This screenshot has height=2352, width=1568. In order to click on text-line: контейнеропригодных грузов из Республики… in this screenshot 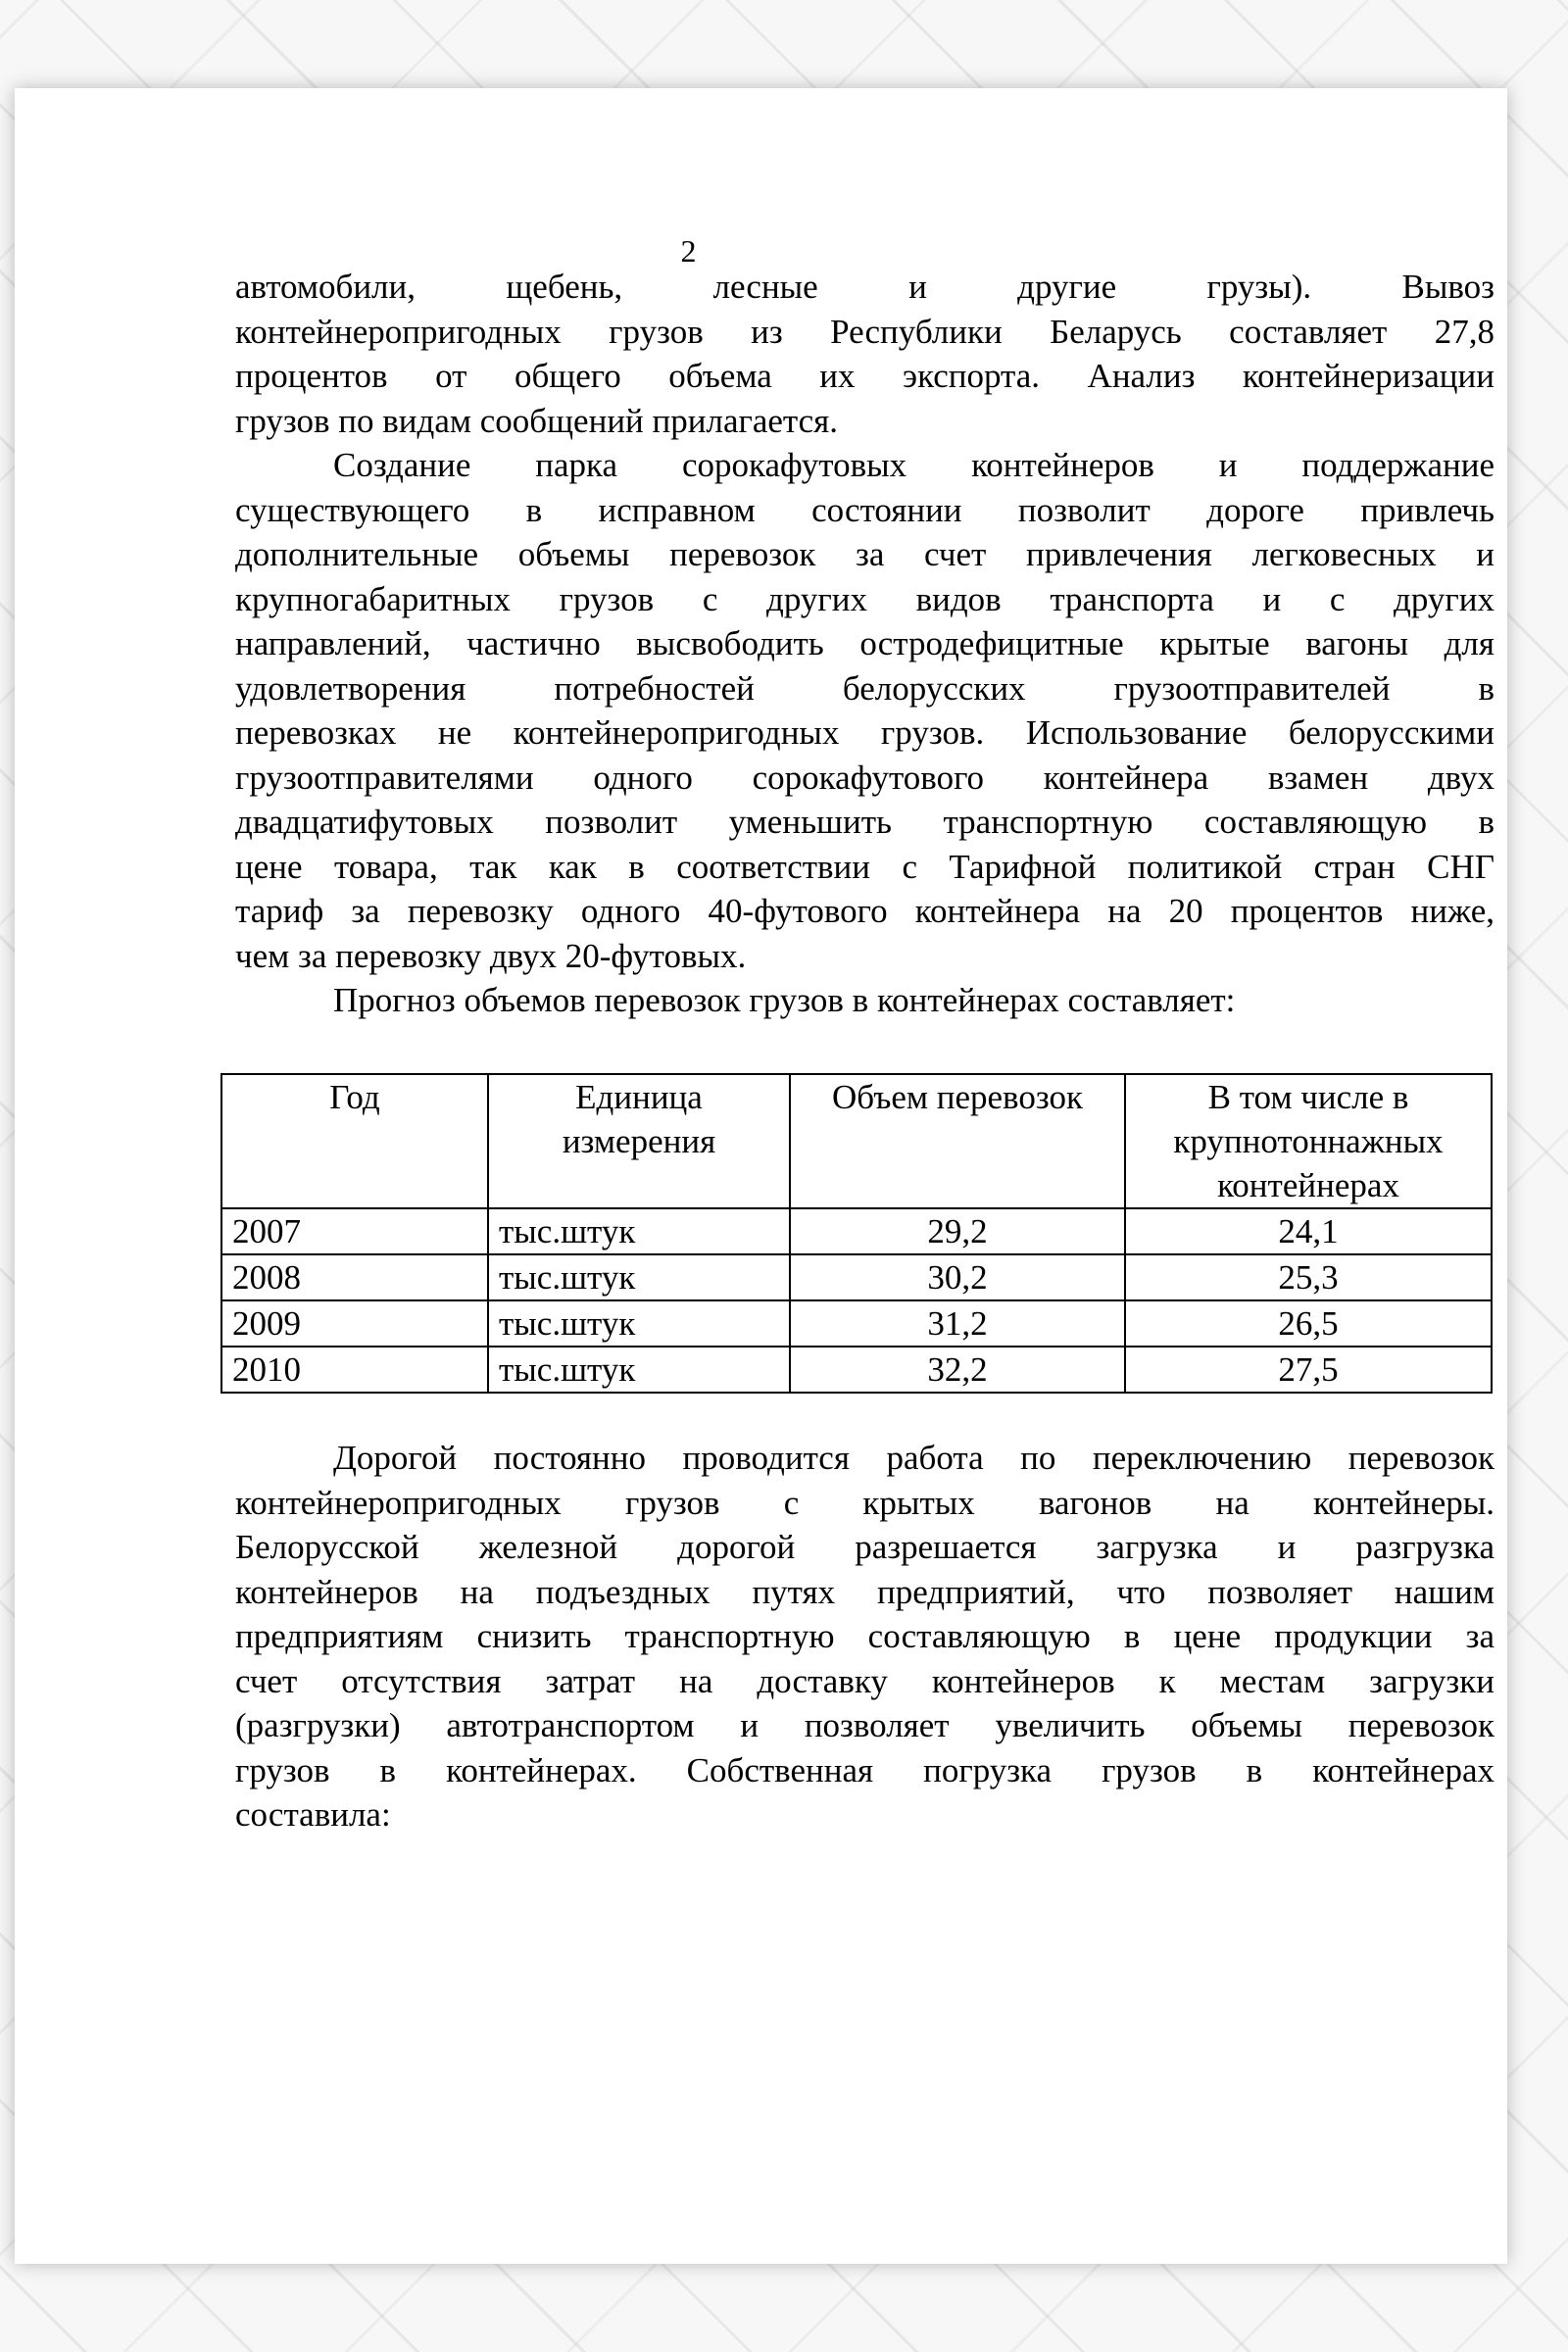, I will do `click(864, 331)`.